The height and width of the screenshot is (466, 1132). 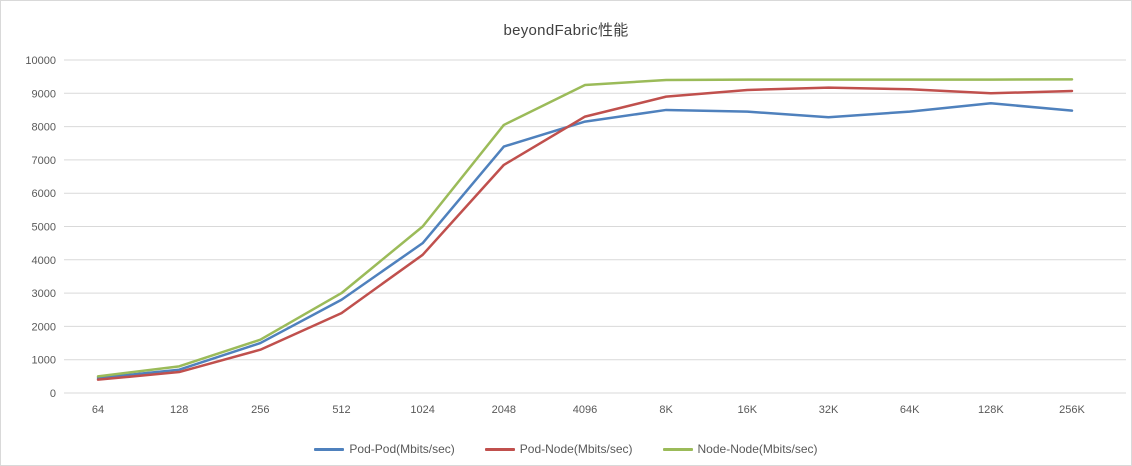 I want to click on legend-item: Pod-Pod(Mbits/sec), so click(x=384, y=449).